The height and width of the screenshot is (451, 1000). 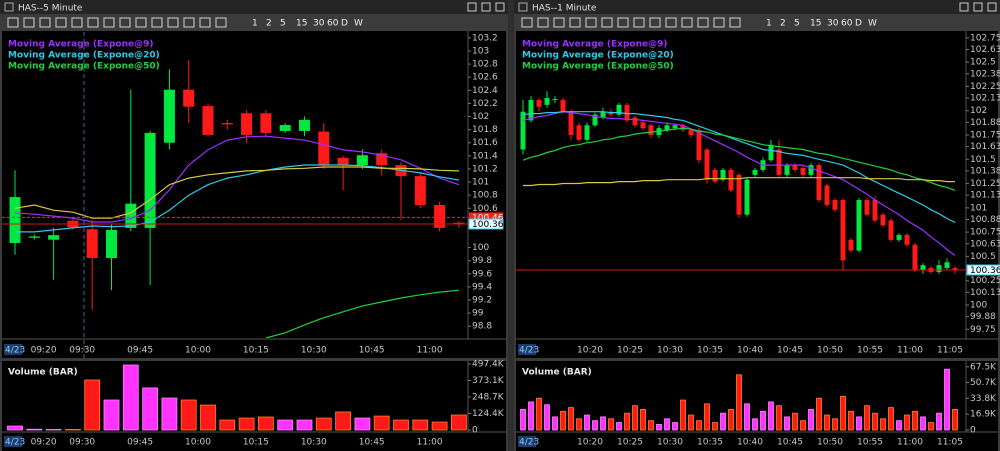 What do you see at coordinates (973, 431) in the screenshot?
I see `y-tick-label: 0` at bounding box center [973, 431].